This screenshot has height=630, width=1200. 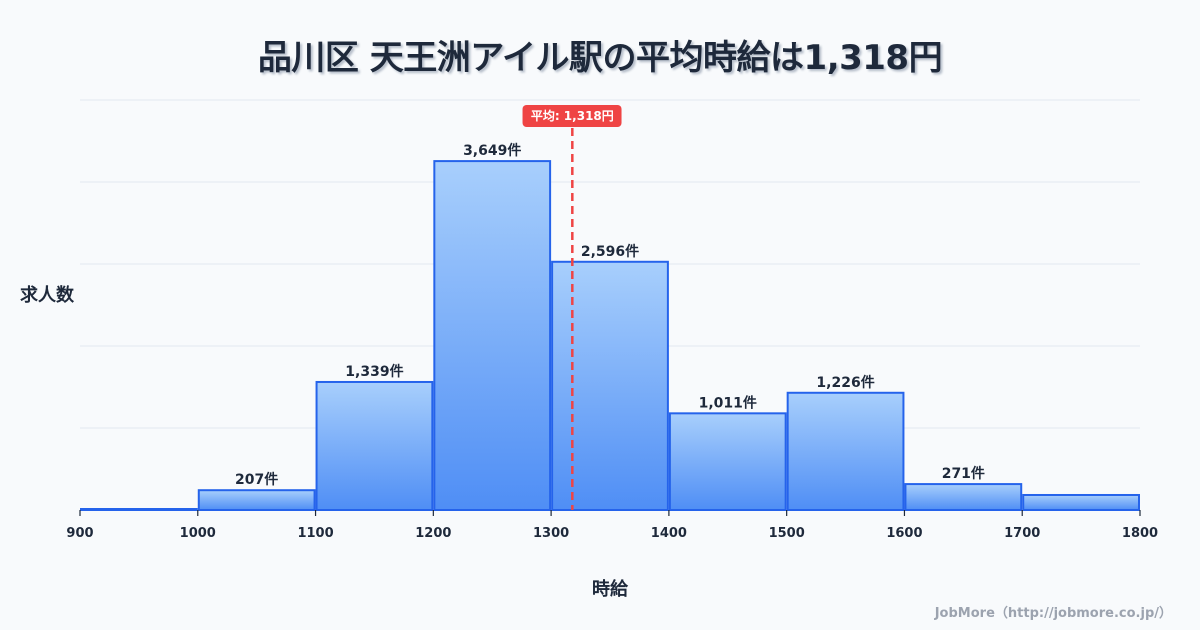 What do you see at coordinates (600, 58) in the screenshot?
I see `chart-title: 品川区 天王洲アイル駅の平均時給は1,318円` at bounding box center [600, 58].